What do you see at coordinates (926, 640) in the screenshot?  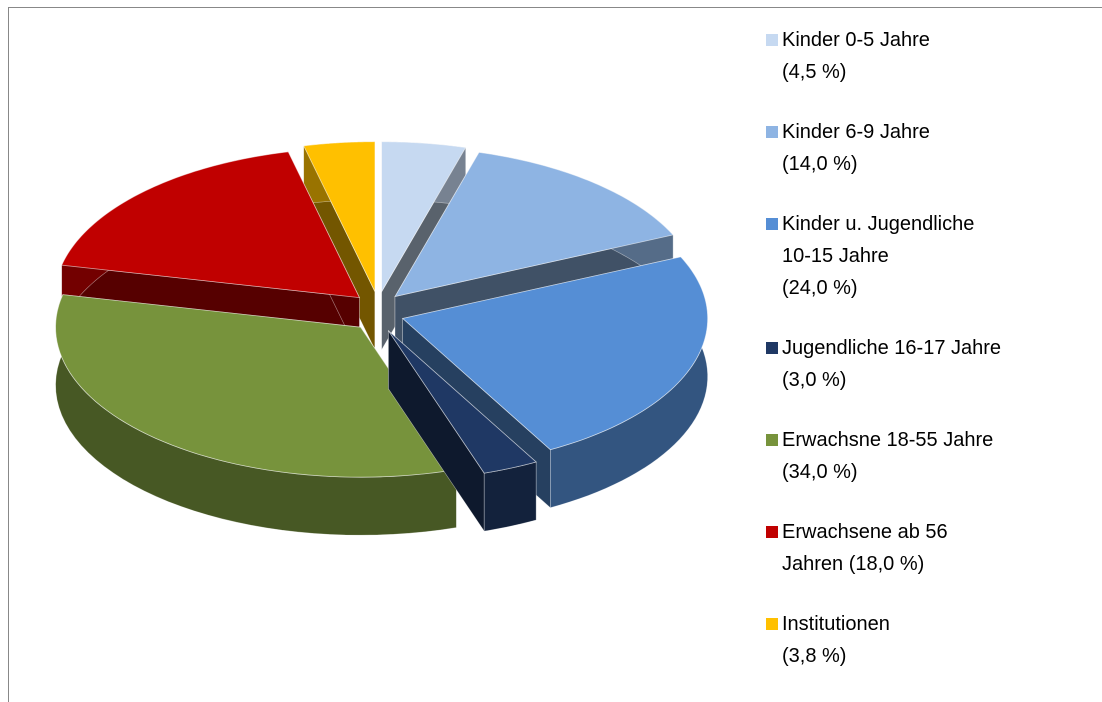 I see `legend-entry: Institutionen (3,8 %)` at bounding box center [926, 640].